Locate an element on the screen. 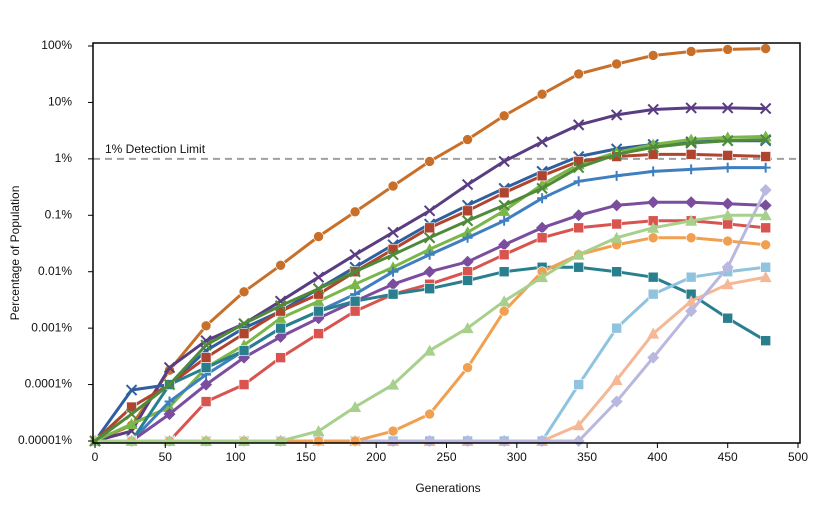 The image size is (820, 505). y-tick-label: 0.0001% is located at coordinates (49, 384).